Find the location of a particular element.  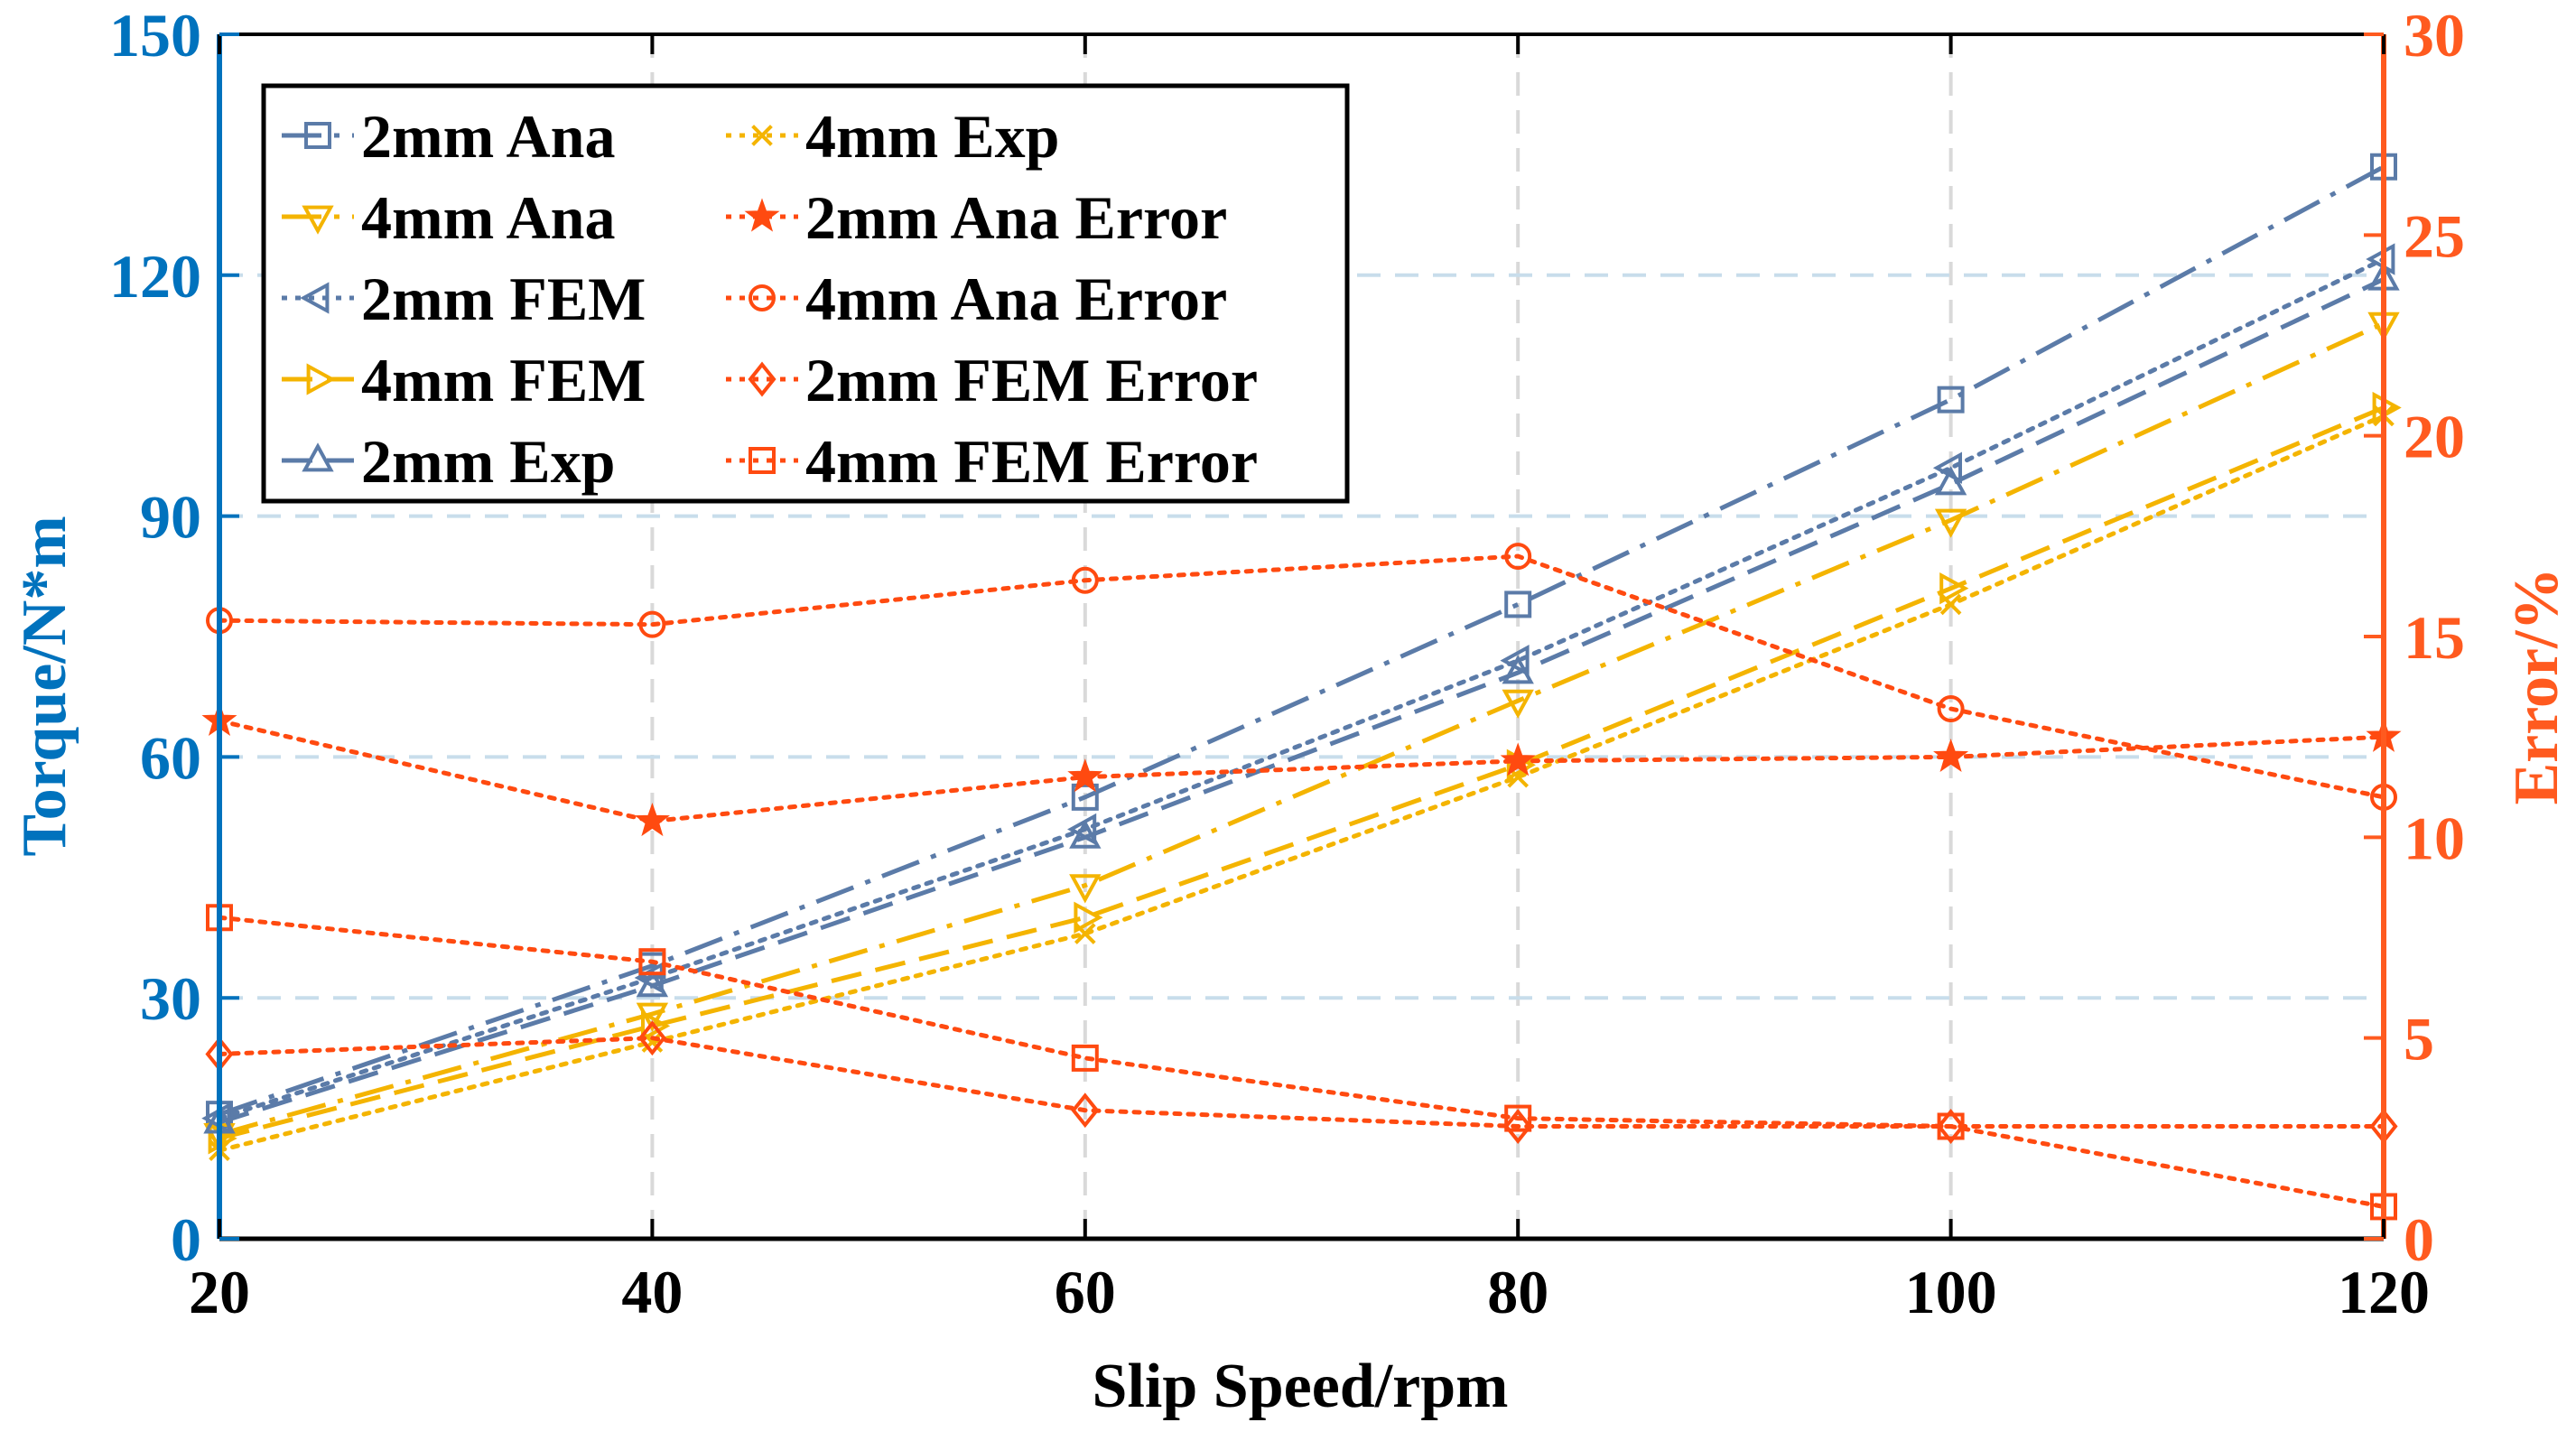

series-line is located at coordinates (1301, 676).